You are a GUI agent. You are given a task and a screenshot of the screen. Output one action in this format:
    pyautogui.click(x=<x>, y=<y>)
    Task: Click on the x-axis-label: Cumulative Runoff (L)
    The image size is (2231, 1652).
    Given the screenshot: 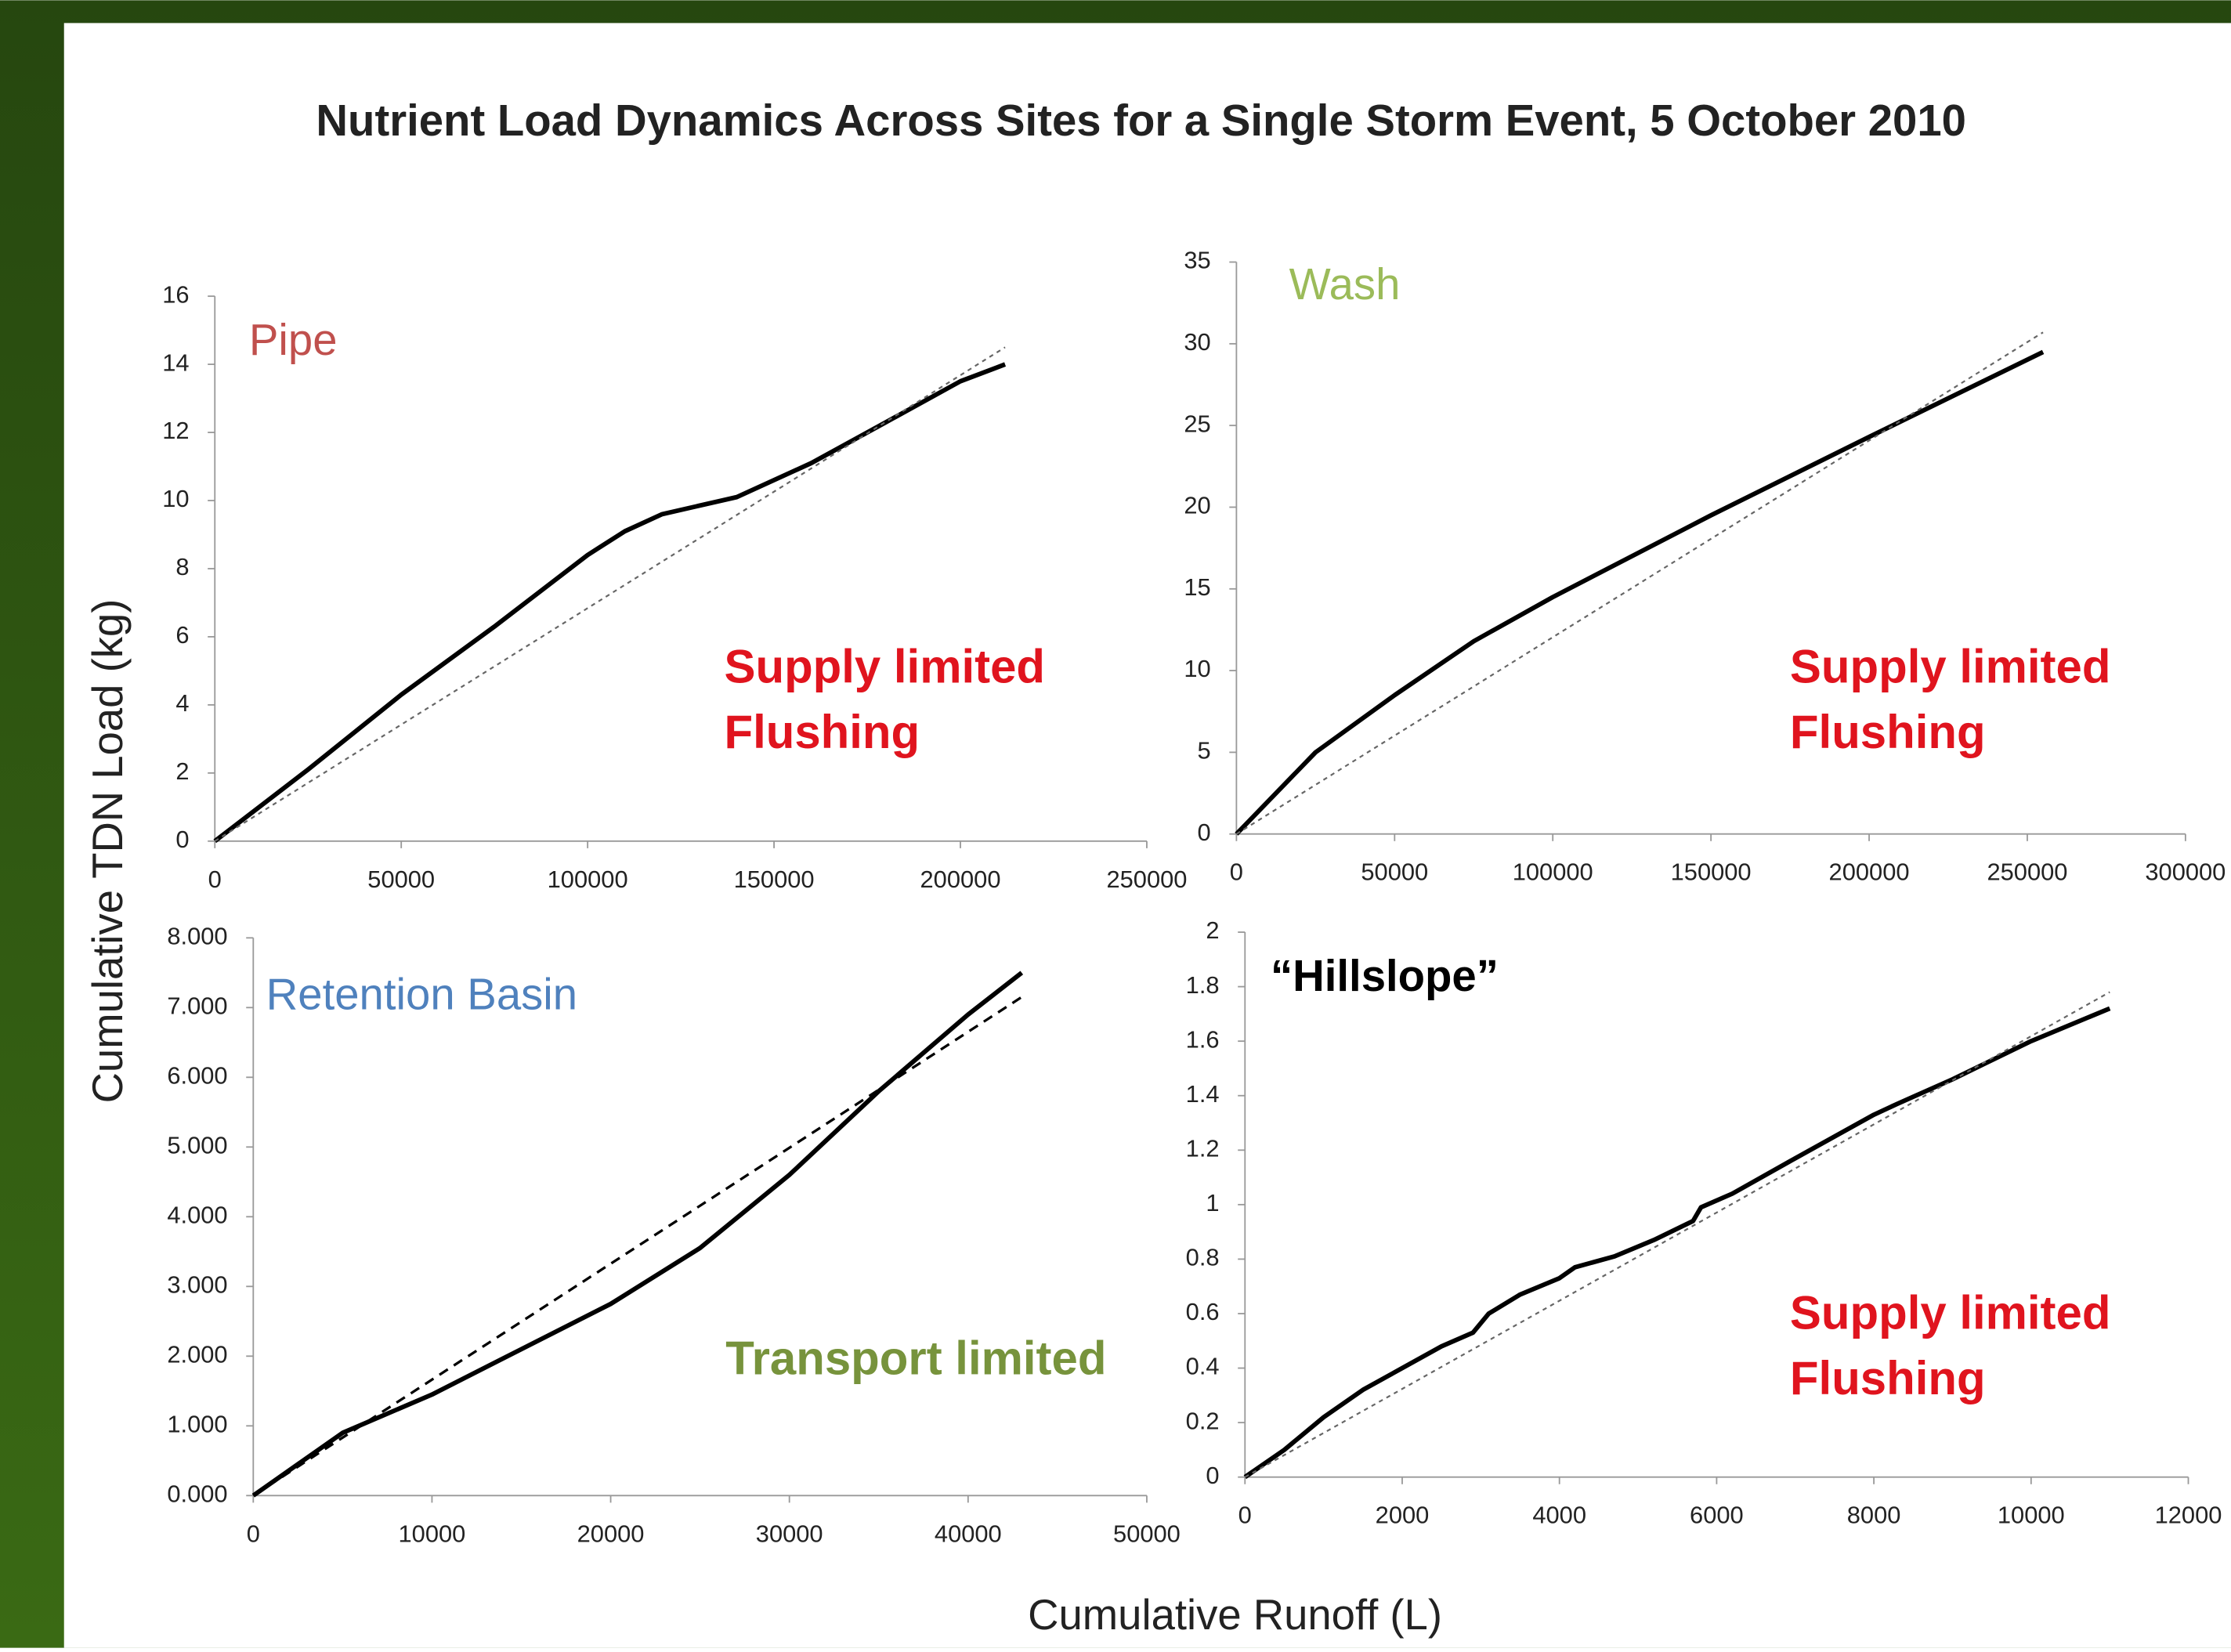 What is the action you would take?
    pyautogui.click(x=1235, y=1615)
    